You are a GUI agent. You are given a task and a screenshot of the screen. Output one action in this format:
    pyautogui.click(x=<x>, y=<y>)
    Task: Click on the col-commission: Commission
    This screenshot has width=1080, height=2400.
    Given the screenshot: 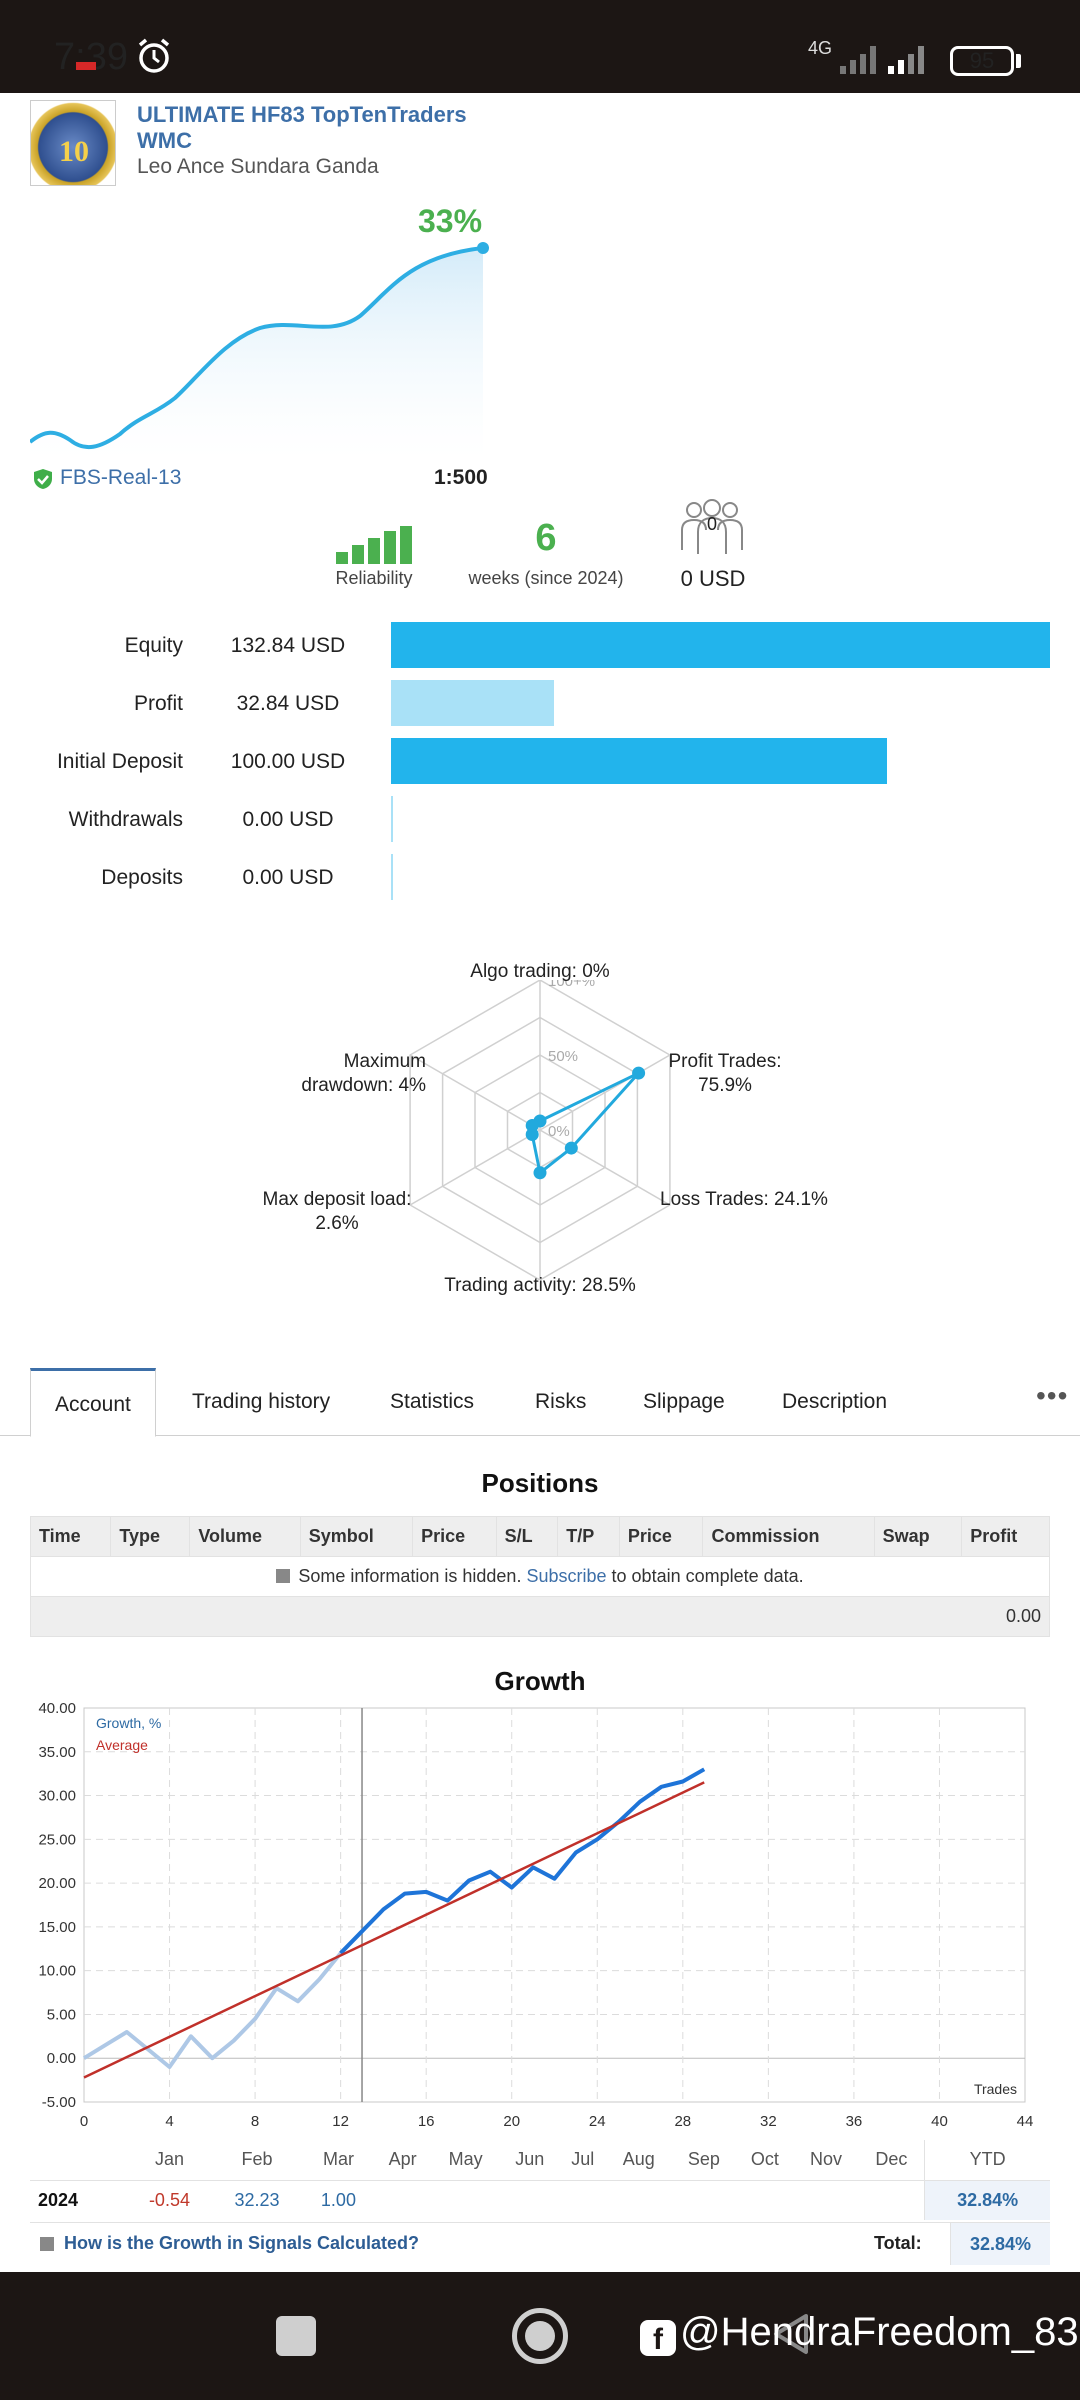 What is the action you would take?
    pyautogui.click(x=788, y=1536)
    